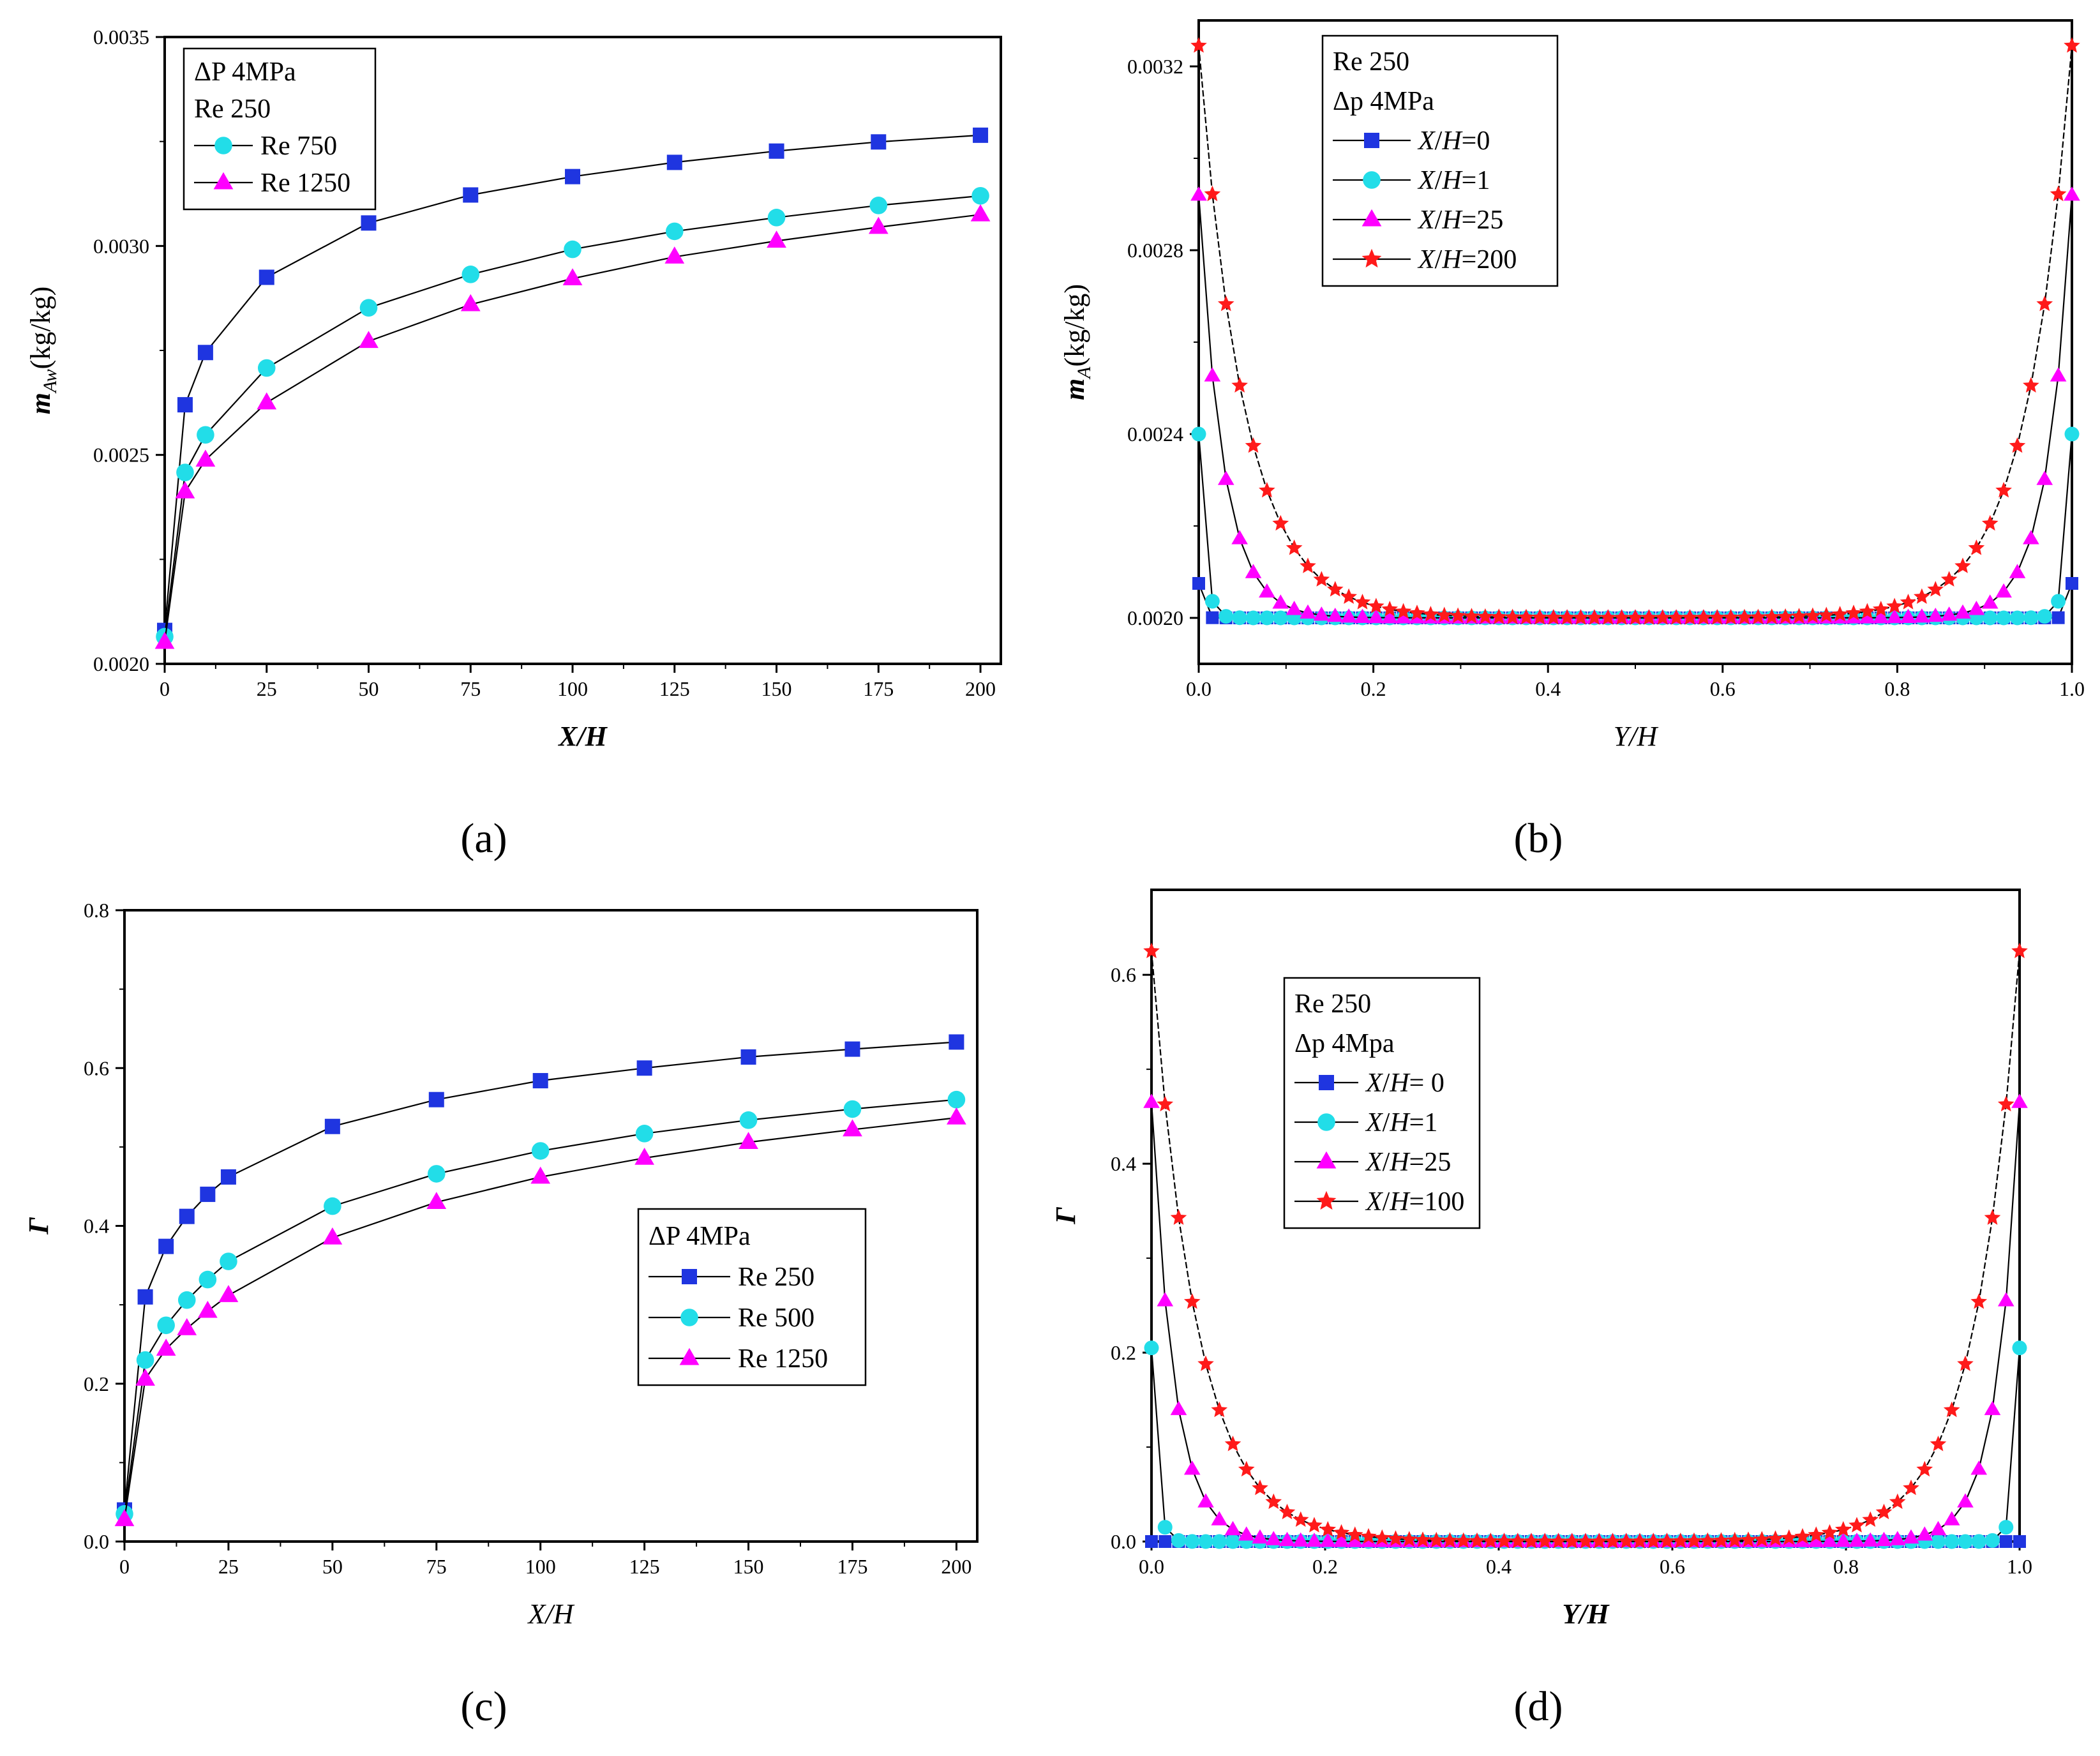 The image size is (2100, 1756). I want to click on legend-header: Δp 4MPa, so click(1383, 101).